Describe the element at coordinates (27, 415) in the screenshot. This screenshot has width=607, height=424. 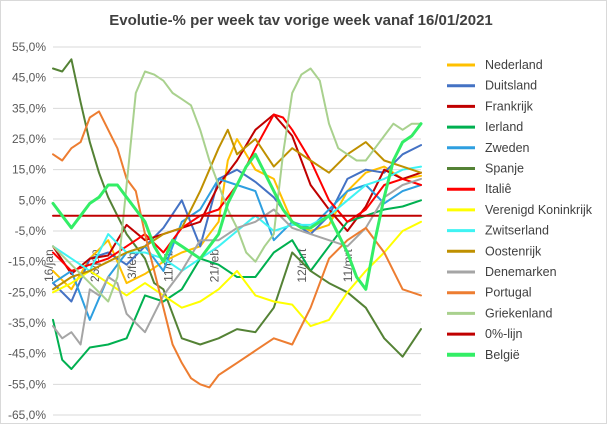
I see `y-tick-label: -65,0%` at that location.